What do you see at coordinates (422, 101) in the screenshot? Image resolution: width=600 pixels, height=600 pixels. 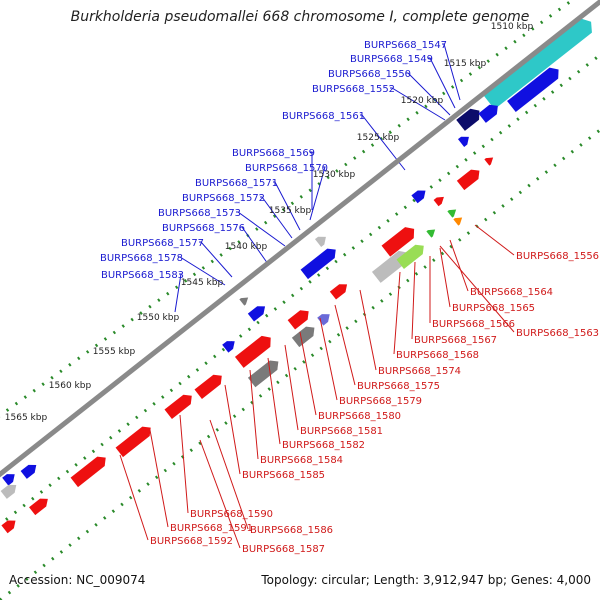 I see `tick-label-2: 1520 kbp` at bounding box center [422, 101].